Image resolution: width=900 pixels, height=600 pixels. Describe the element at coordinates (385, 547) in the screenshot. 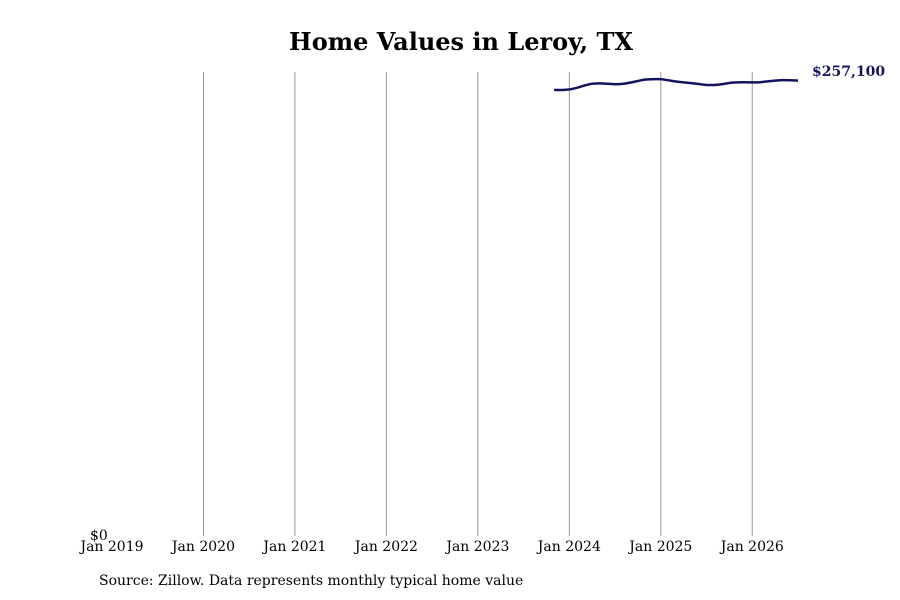

I see `x-tick-label: Jan 2022` at that location.